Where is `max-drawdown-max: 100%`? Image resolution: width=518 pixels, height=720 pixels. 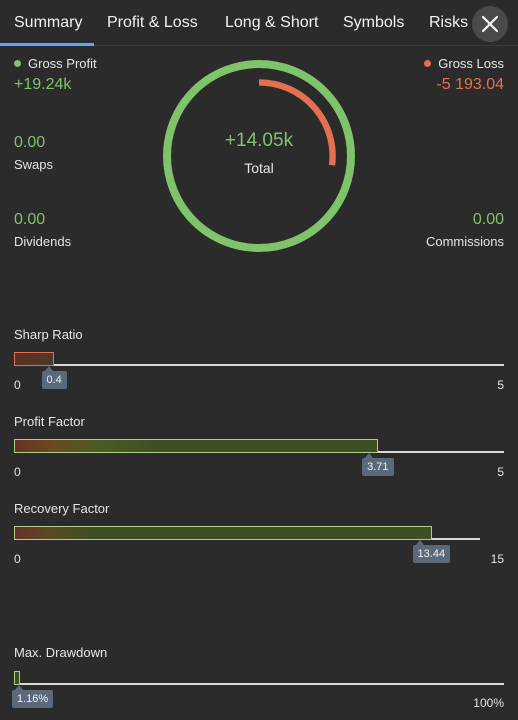 max-drawdown-max: 100% is located at coordinates (488, 703).